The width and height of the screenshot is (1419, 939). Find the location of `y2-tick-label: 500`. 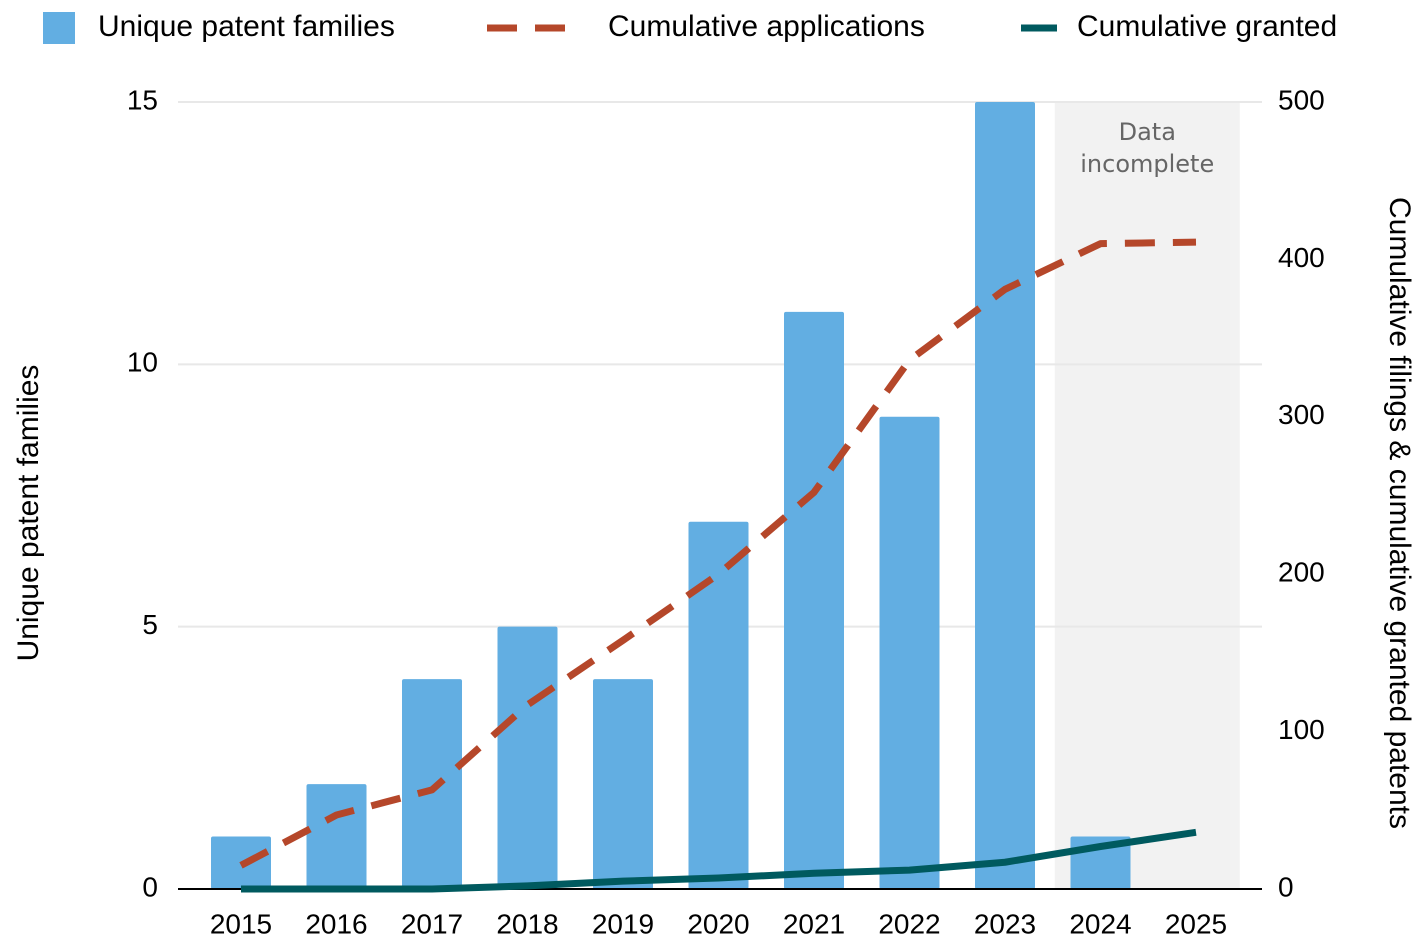

y2-tick-label: 500 is located at coordinates (1301, 99).